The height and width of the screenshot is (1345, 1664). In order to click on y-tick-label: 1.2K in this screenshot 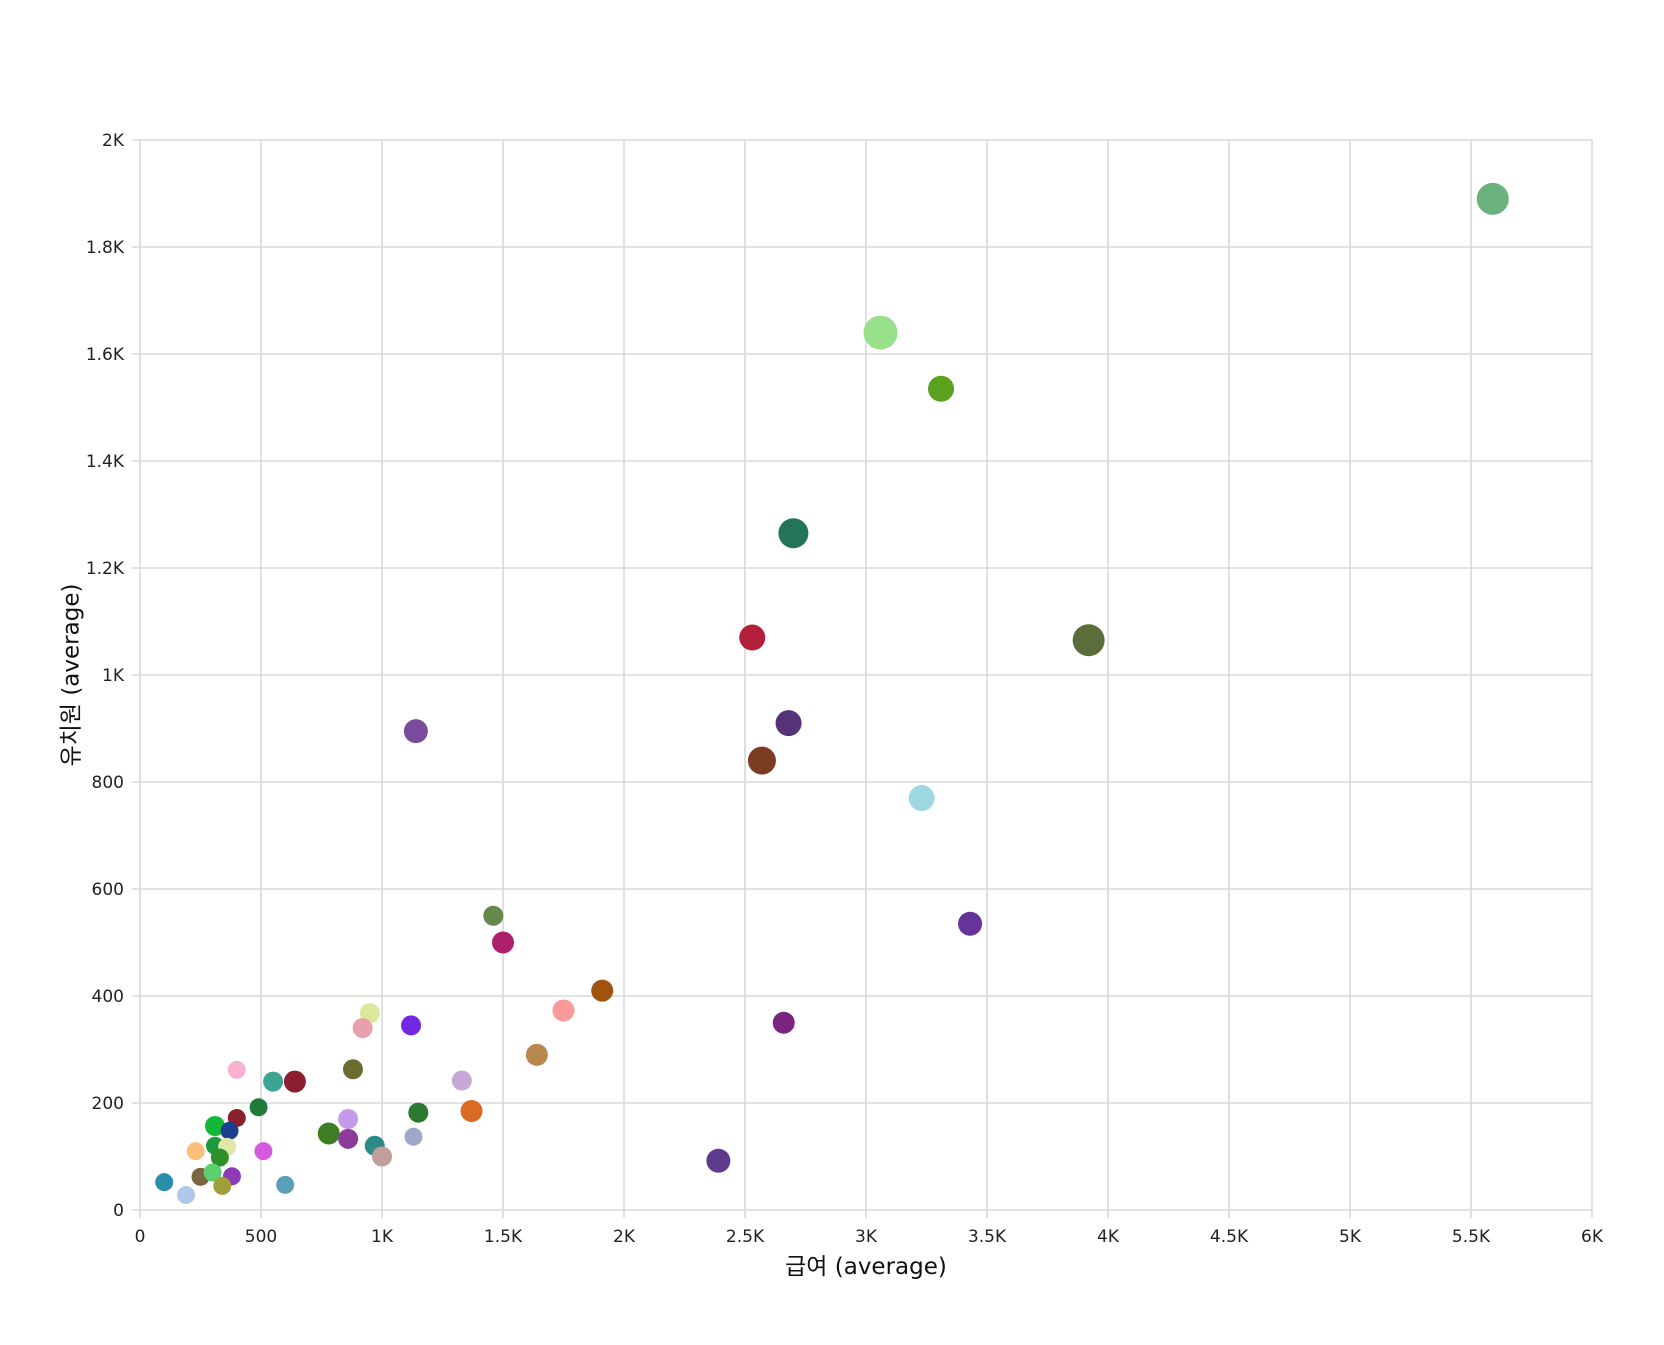, I will do `click(105, 569)`.